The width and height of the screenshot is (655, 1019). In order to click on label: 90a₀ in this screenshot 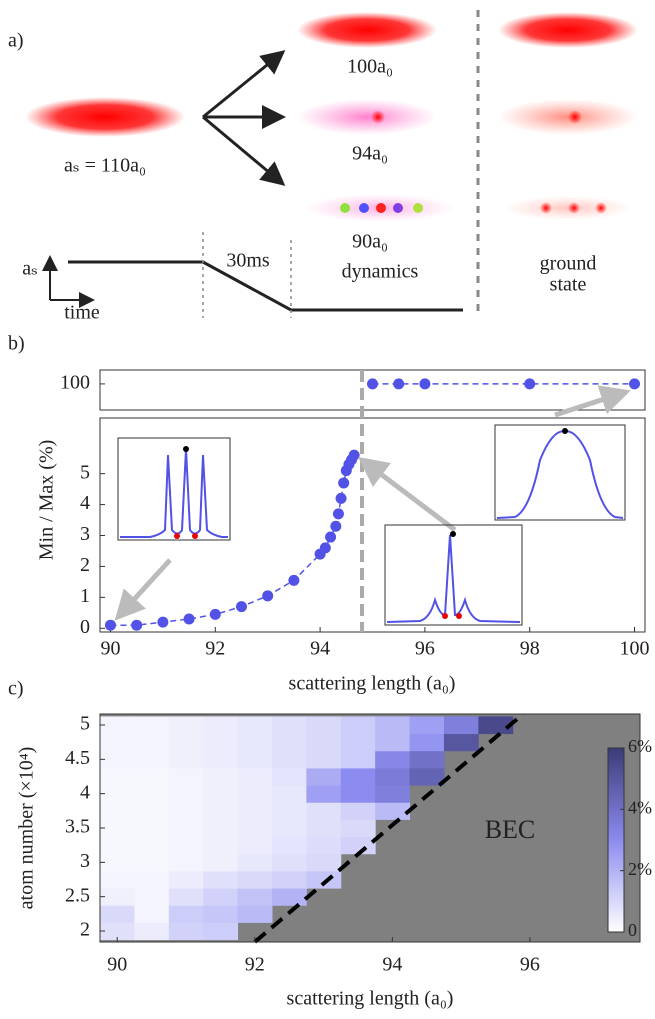, I will do `click(370, 242)`.